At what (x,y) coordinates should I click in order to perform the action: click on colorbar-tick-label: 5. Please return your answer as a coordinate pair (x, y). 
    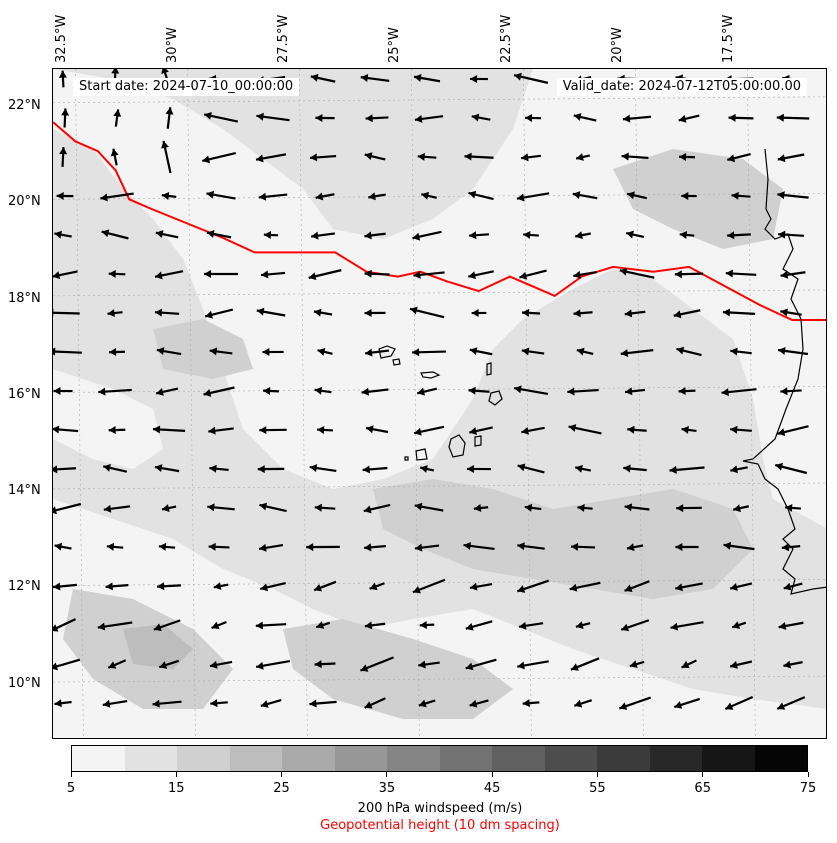
    Looking at the image, I should click on (71, 788).